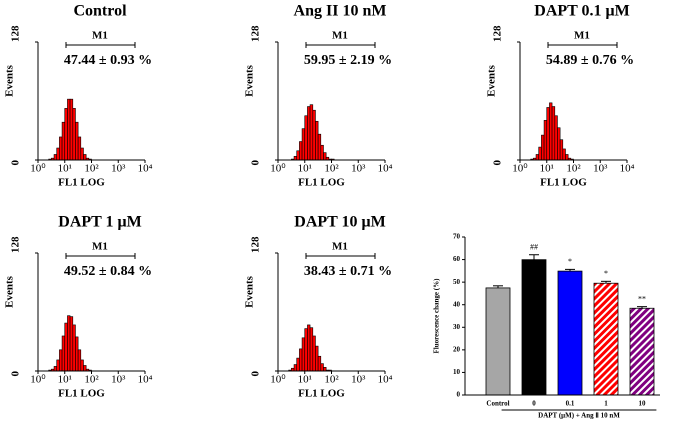 This screenshot has height=426, width=683. What do you see at coordinates (457, 349) in the screenshot?
I see `y-tick-label: 20` at bounding box center [457, 349].